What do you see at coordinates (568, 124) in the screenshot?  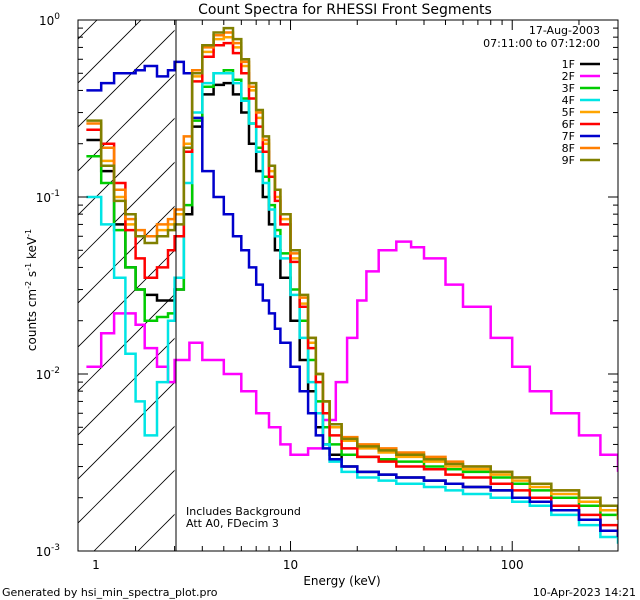 I see `legend-label-6F: 6F` at bounding box center [568, 124].